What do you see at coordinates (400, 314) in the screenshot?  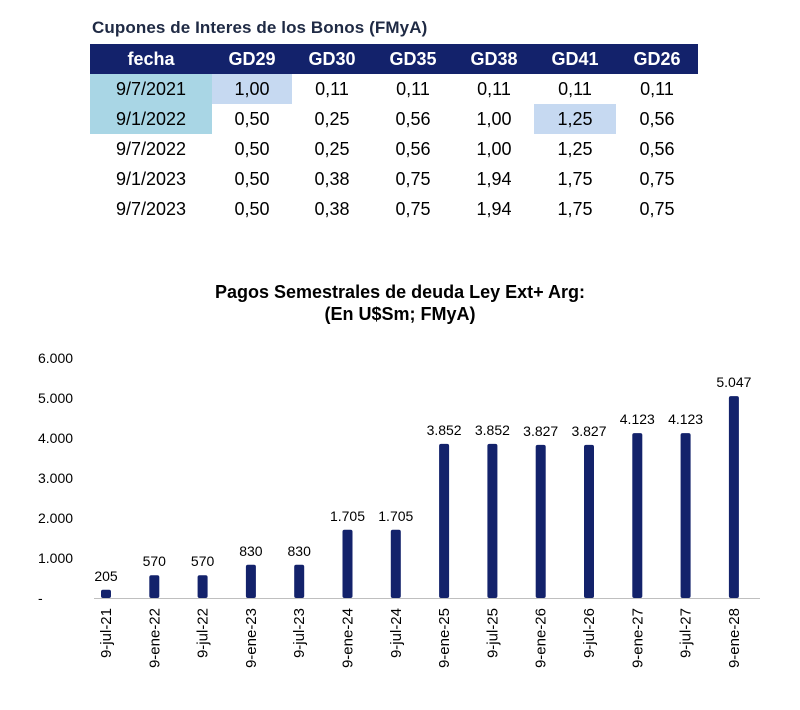 I see `chart-subtitle: (En U$Sm; FMyA)` at bounding box center [400, 314].